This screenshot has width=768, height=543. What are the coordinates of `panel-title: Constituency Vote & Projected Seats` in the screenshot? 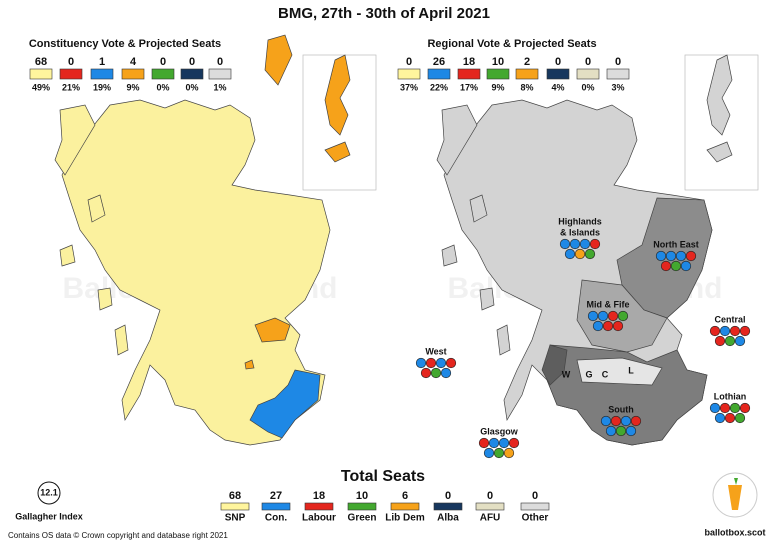 It's located at (125, 44).